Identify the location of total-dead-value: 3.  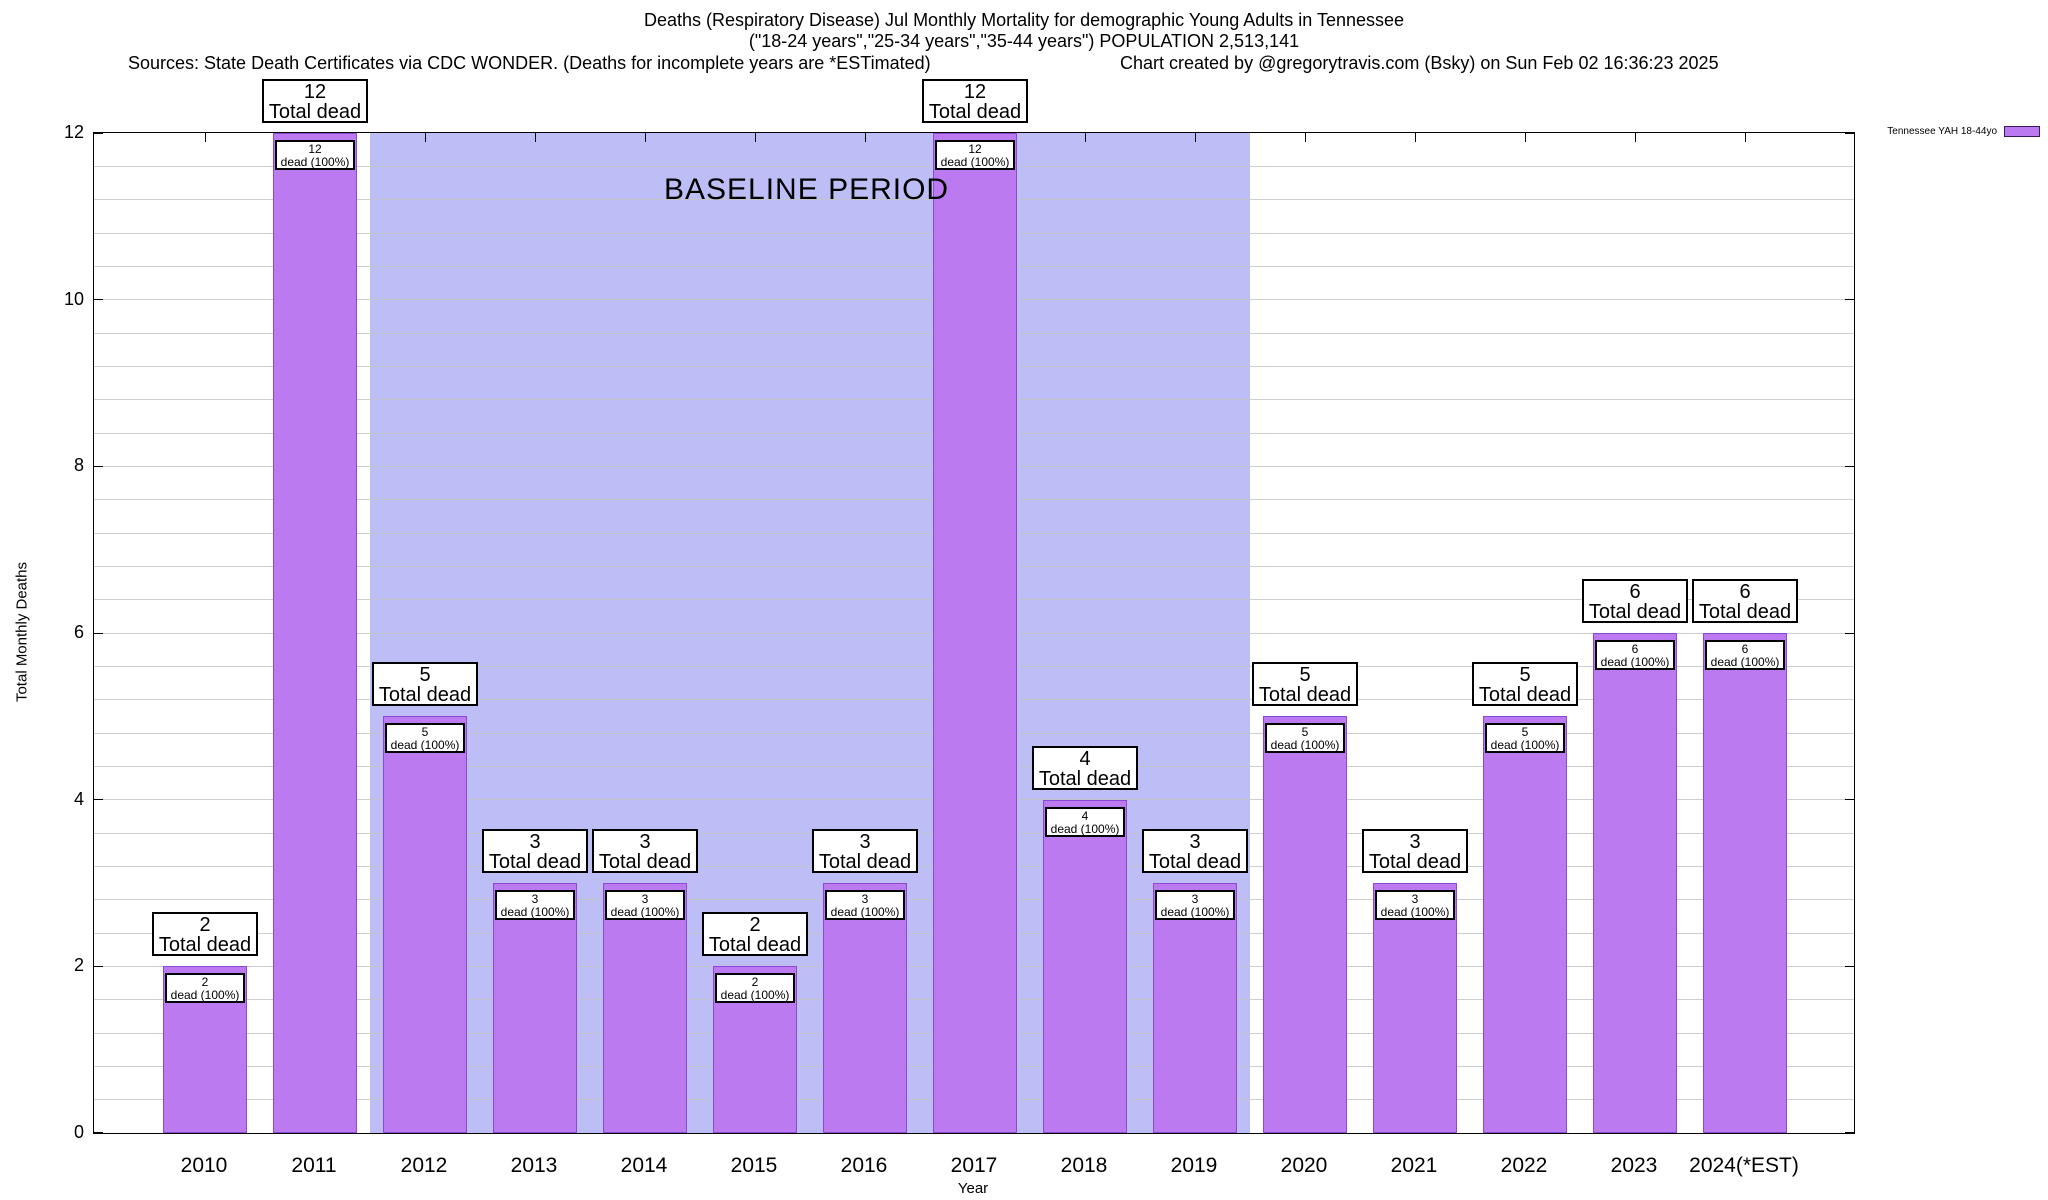
(535, 842).